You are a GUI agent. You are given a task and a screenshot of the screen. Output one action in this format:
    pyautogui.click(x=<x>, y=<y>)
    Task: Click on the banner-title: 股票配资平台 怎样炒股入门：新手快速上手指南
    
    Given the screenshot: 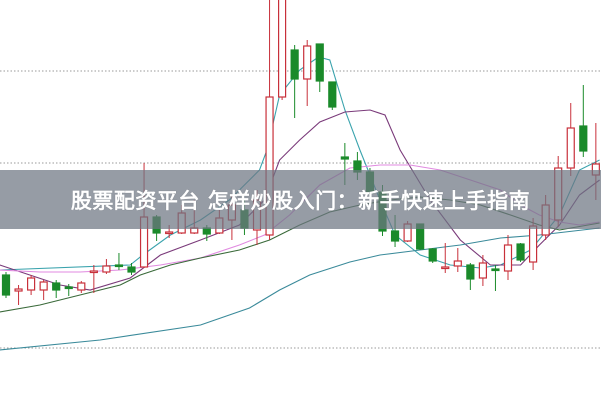 What is the action you would take?
    pyautogui.click(x=300, y=200)
    